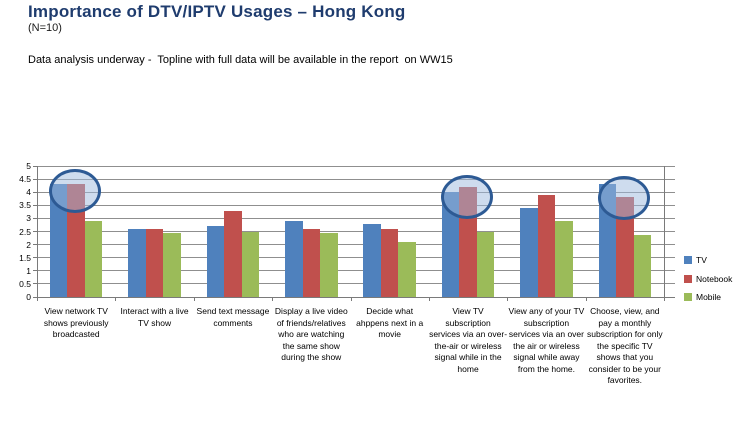  What do you see at coordinates (28, 297) in the screenshot?
I see `y-axis-label: 0` at bounding box center [28, 297].